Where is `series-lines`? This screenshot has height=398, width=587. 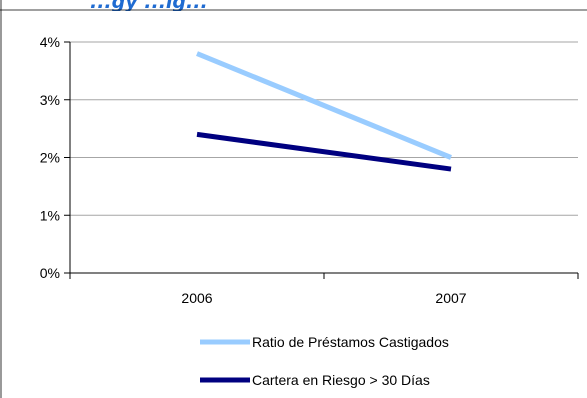 series-lines is located at coordinates (324, 111).